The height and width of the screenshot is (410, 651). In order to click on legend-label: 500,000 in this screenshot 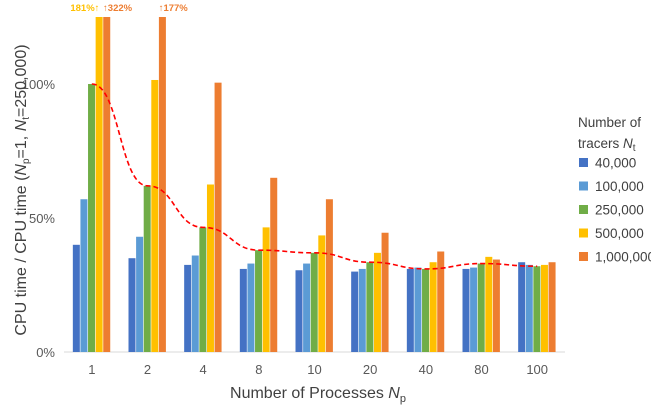, I will do `click(619, 233)`.